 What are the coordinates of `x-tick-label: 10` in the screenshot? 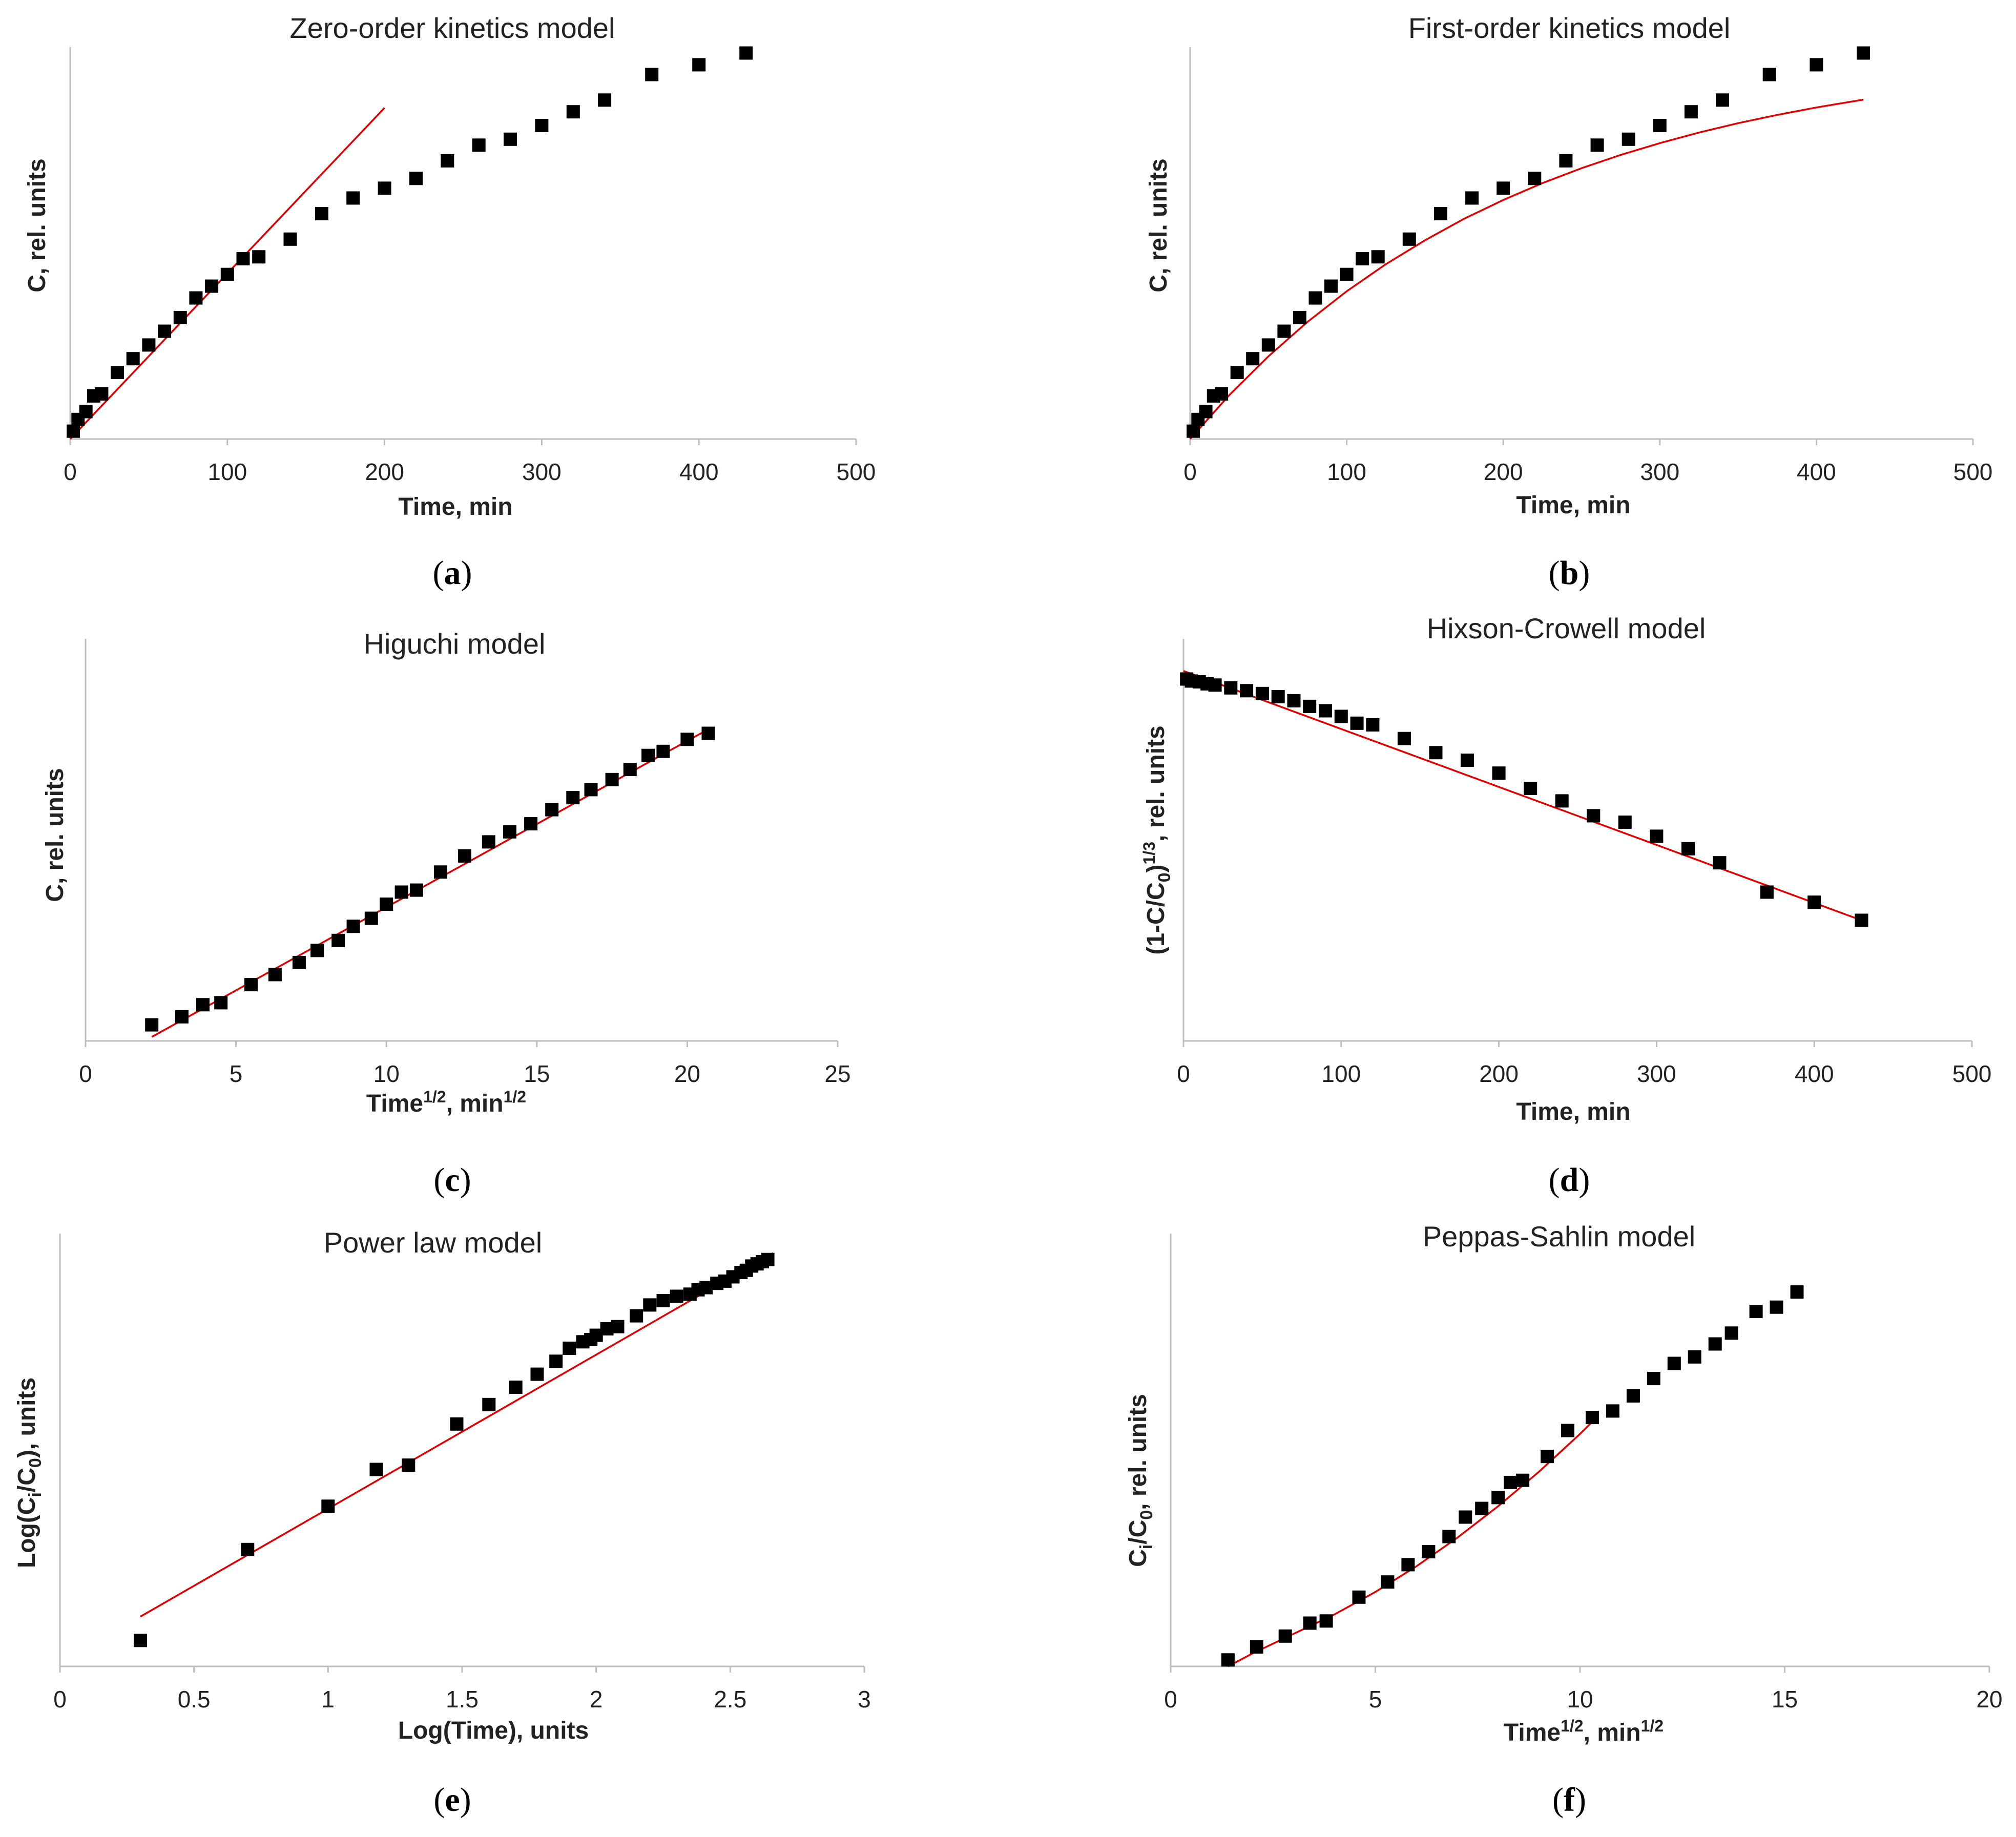 It's located at (1580, 1699).